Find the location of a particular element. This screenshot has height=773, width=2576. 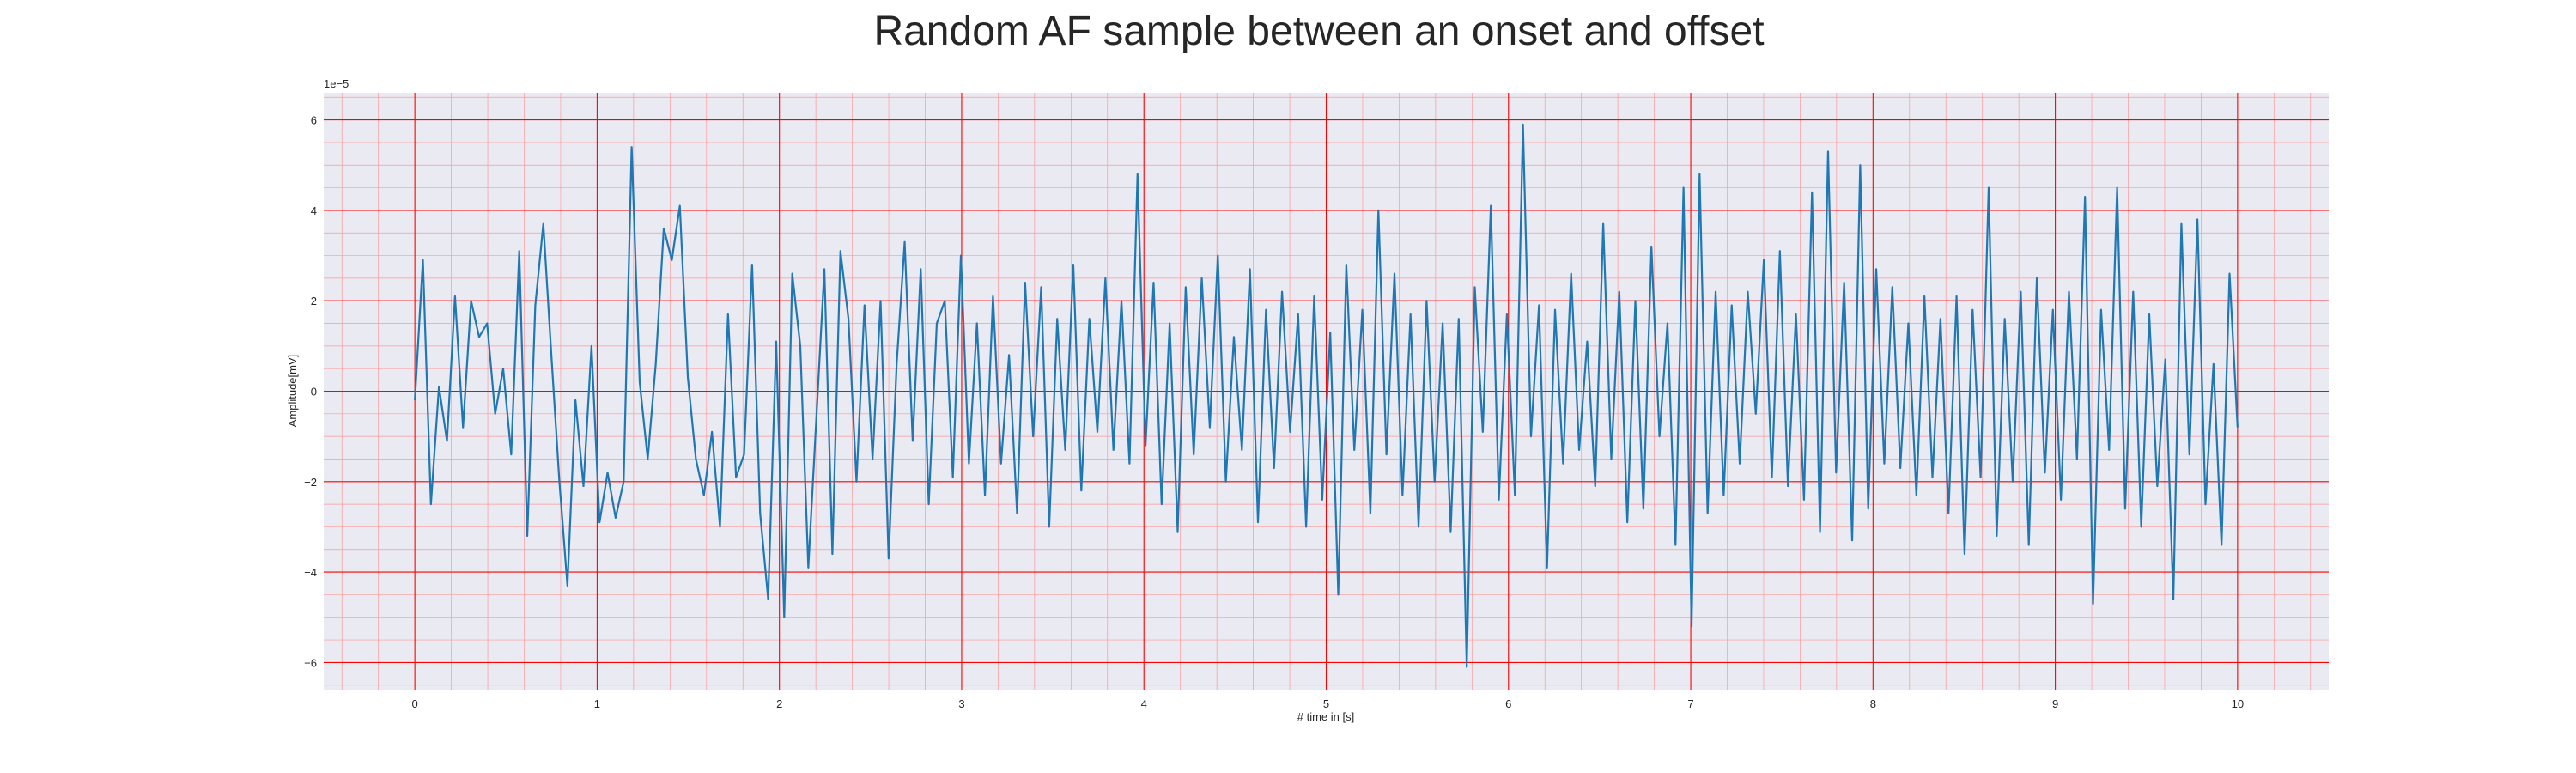

x-tick-label: 10 is located at coordinates (2238, 703).